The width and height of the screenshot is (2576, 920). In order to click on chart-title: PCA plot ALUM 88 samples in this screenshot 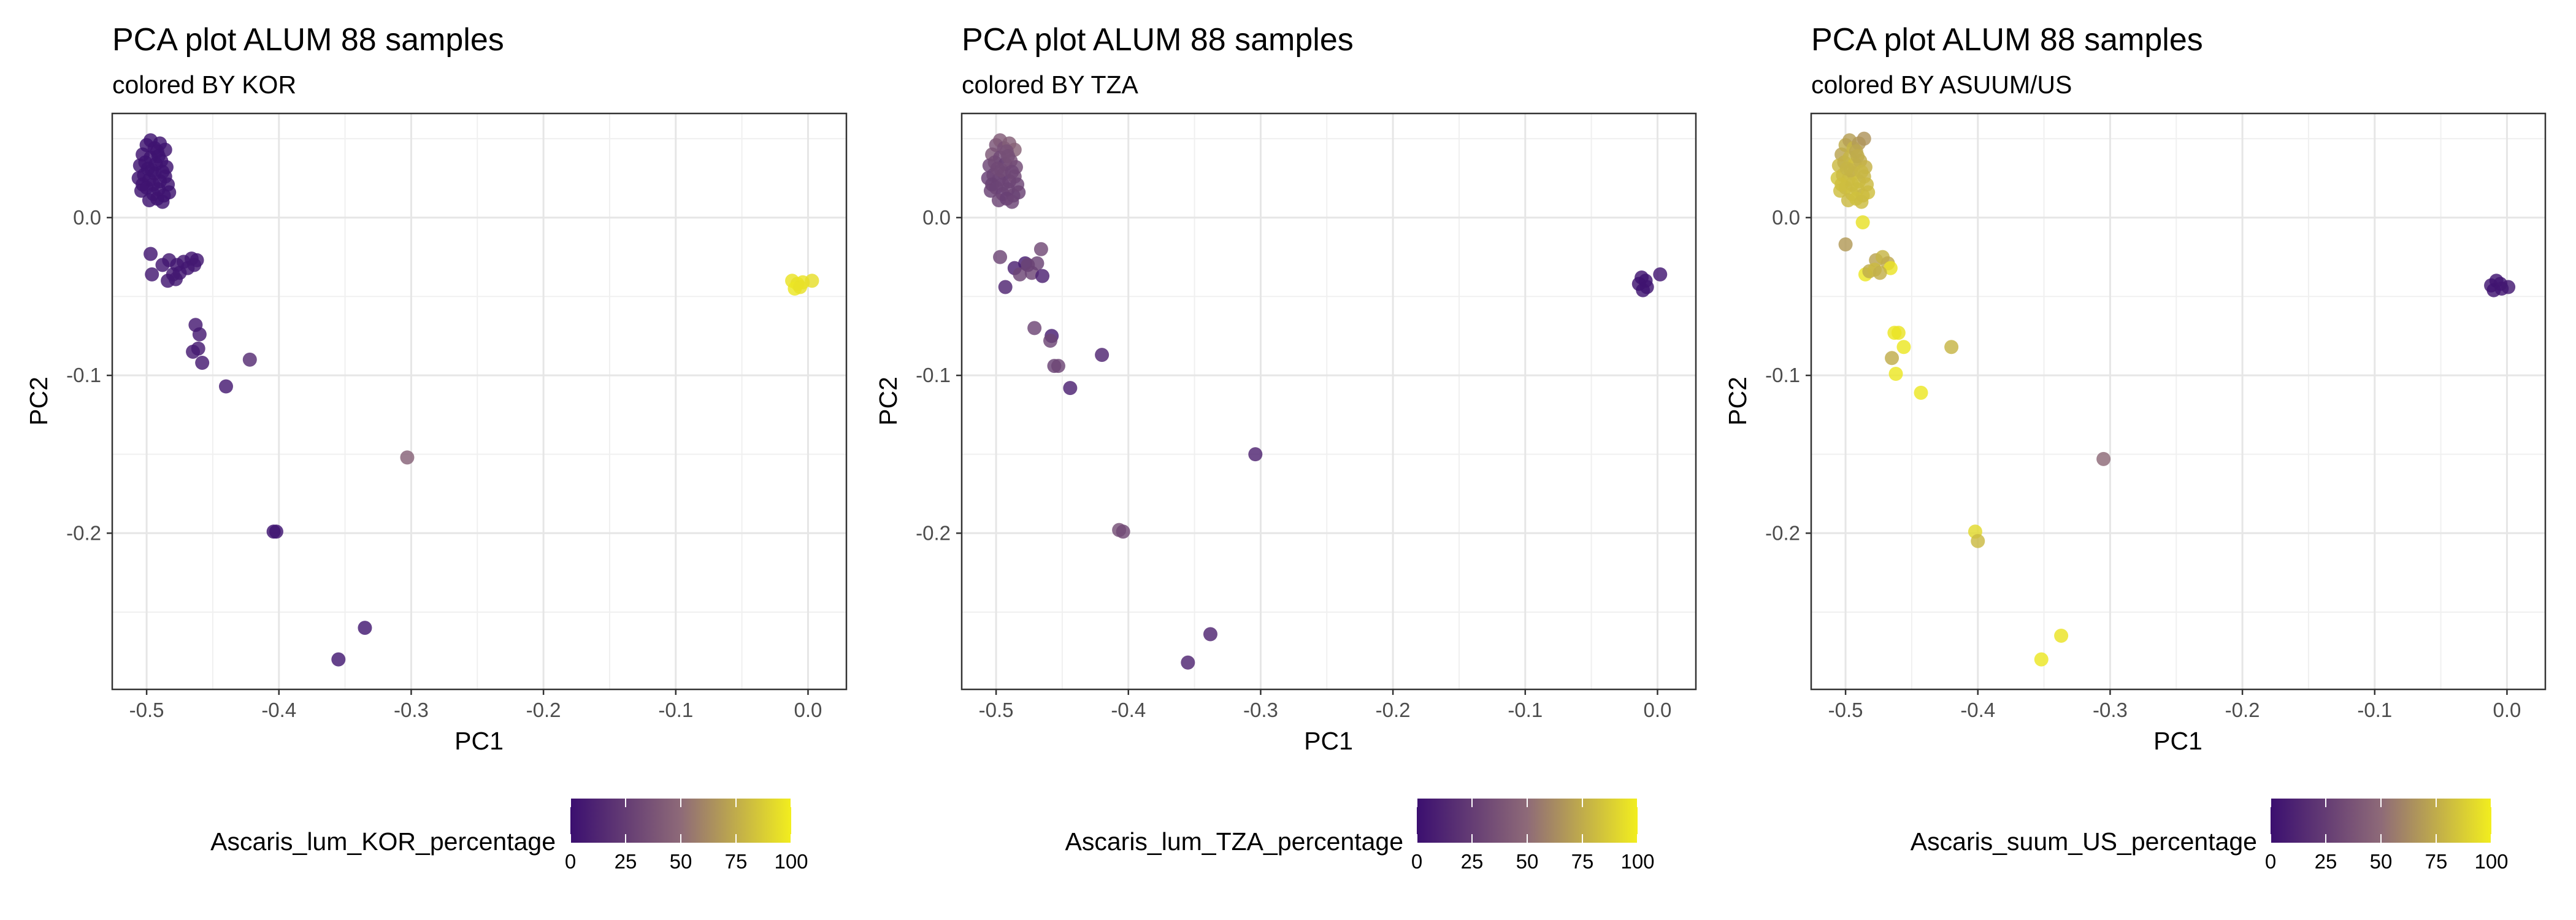, I will do `click(1158, 40)`.